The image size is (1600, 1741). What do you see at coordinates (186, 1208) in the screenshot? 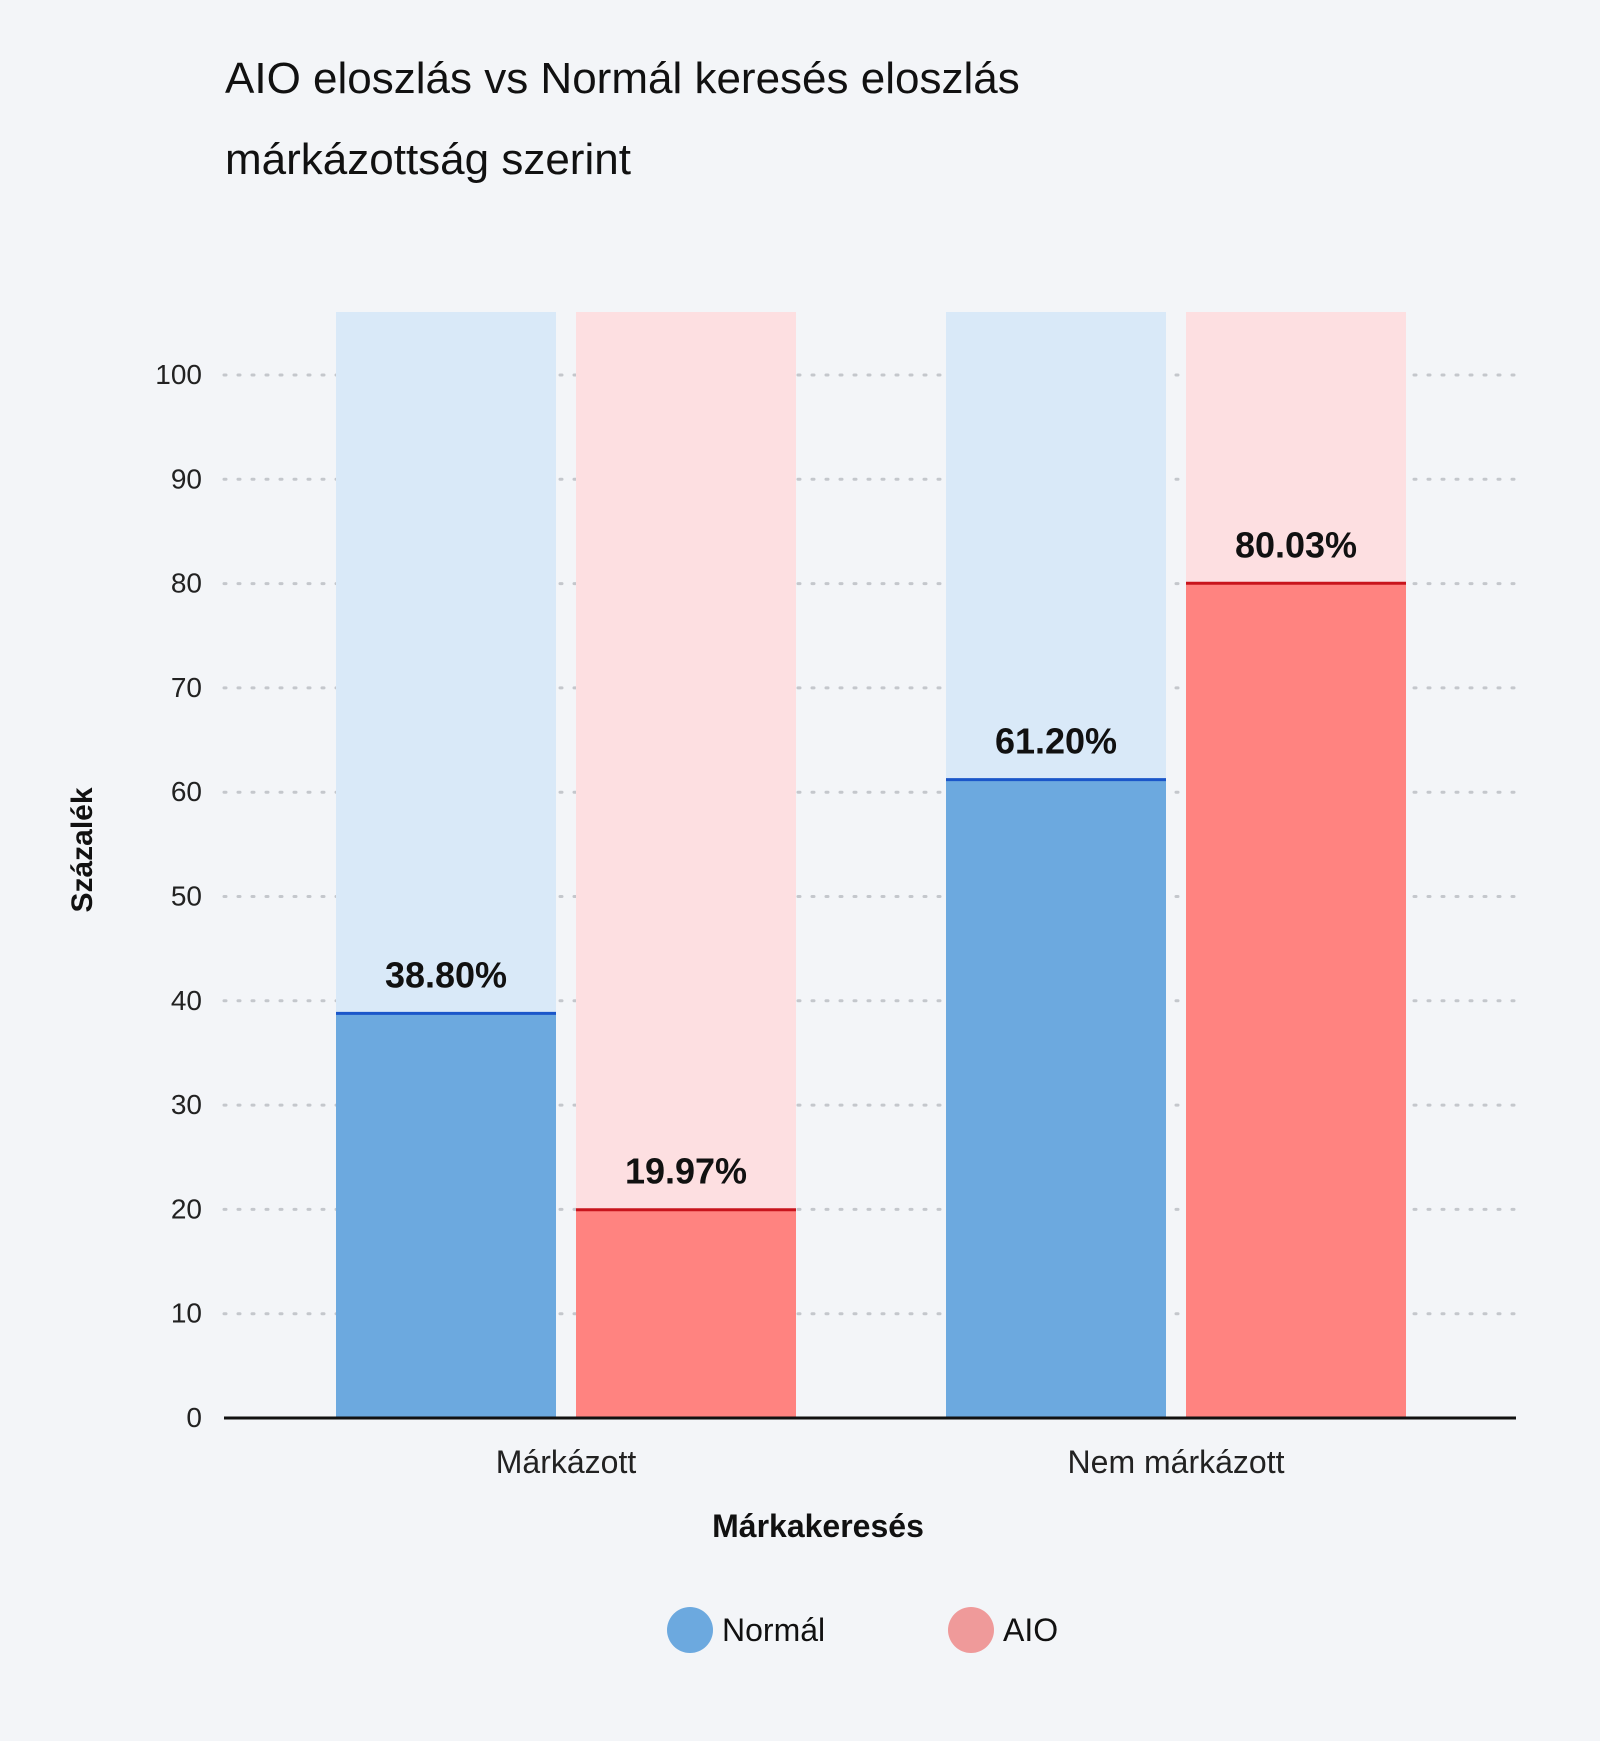
I see `y-tick-label: 20` at bounding box center [186, 1208].